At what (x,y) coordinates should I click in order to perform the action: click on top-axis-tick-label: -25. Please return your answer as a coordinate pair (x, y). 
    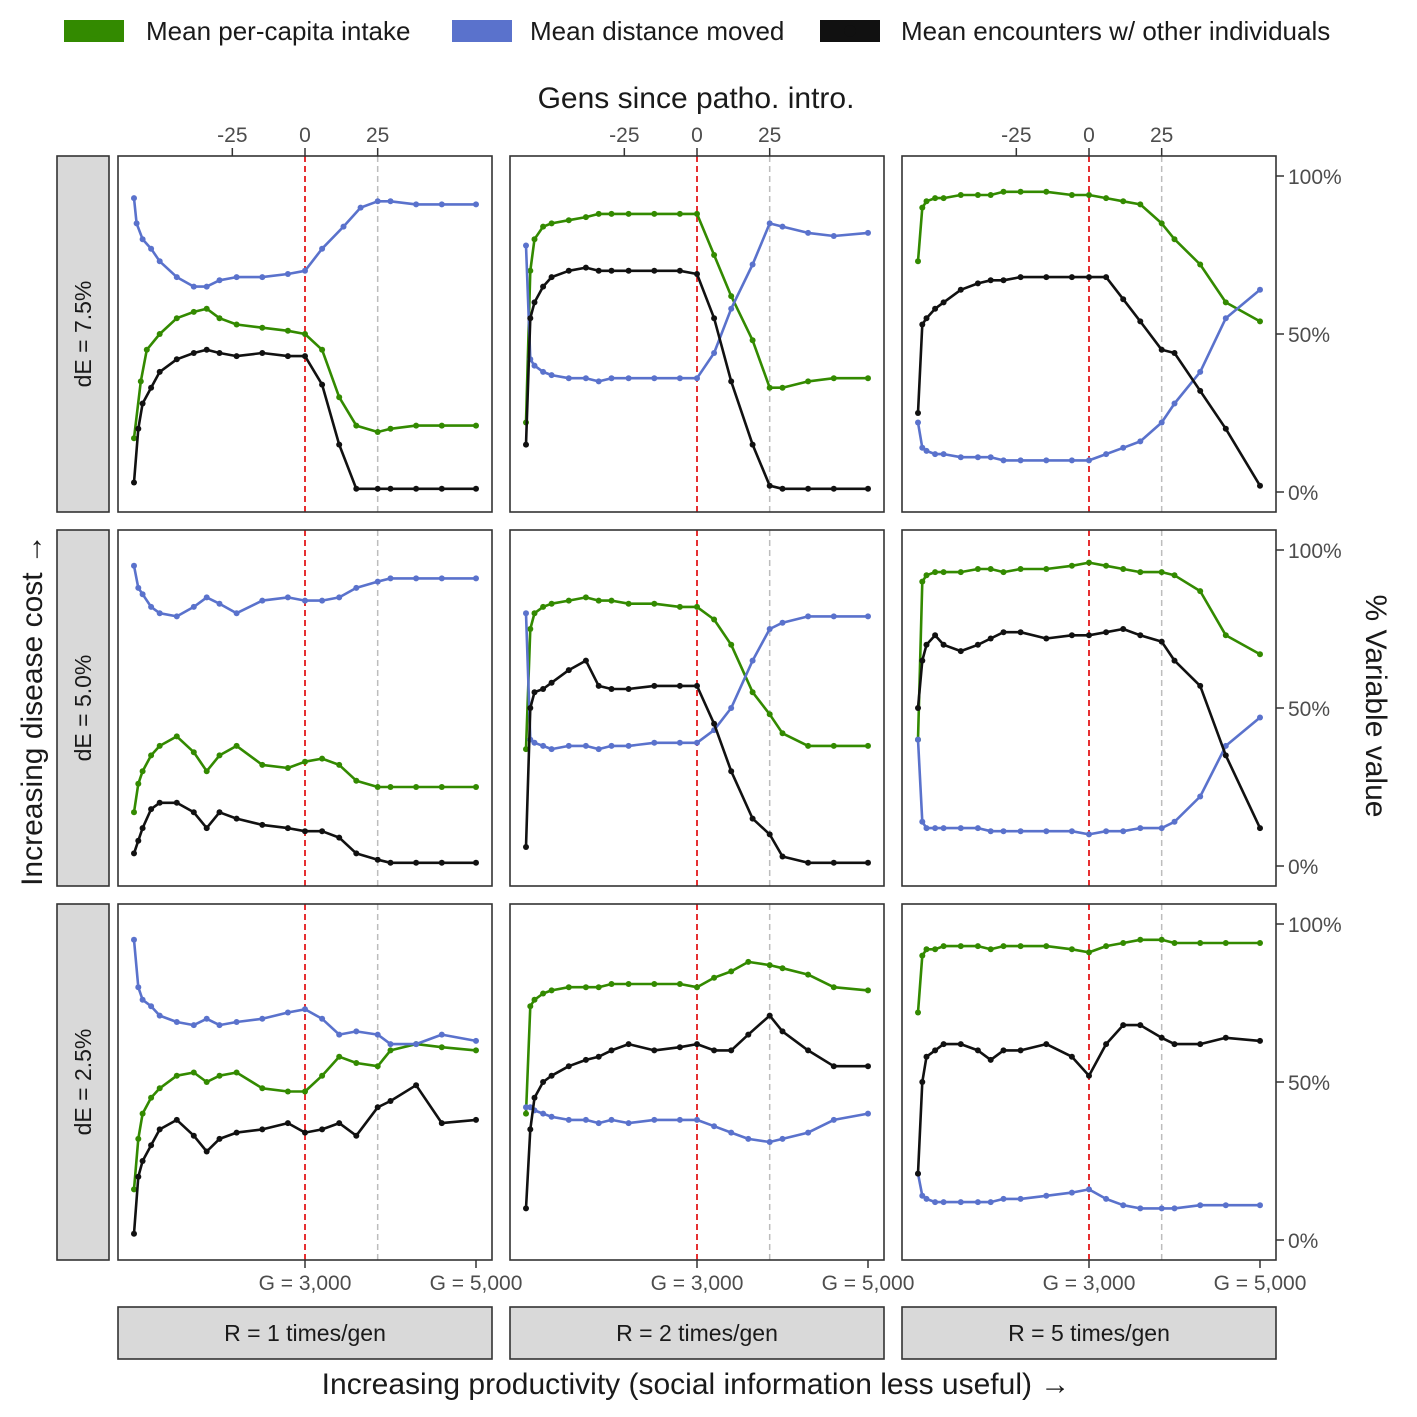
    Looking at the image, I should click on (232, 135).